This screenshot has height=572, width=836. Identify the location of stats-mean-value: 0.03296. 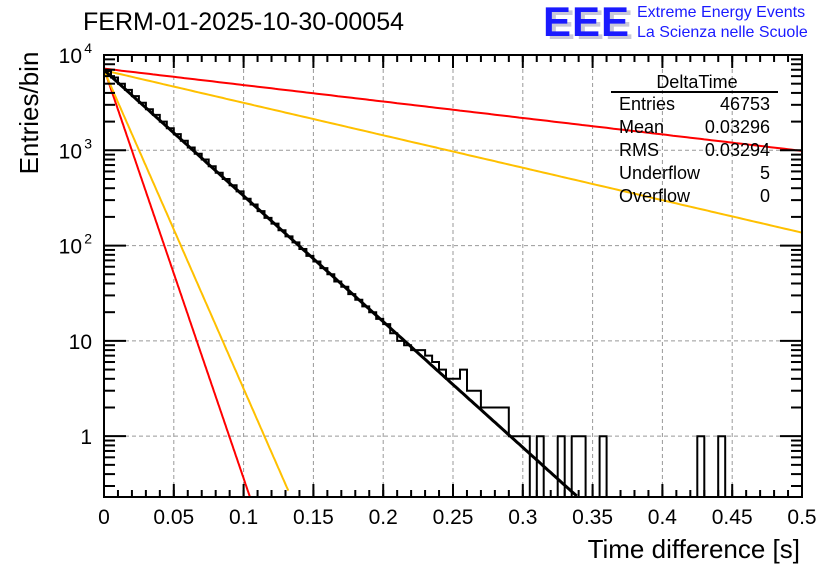
(737, 127).